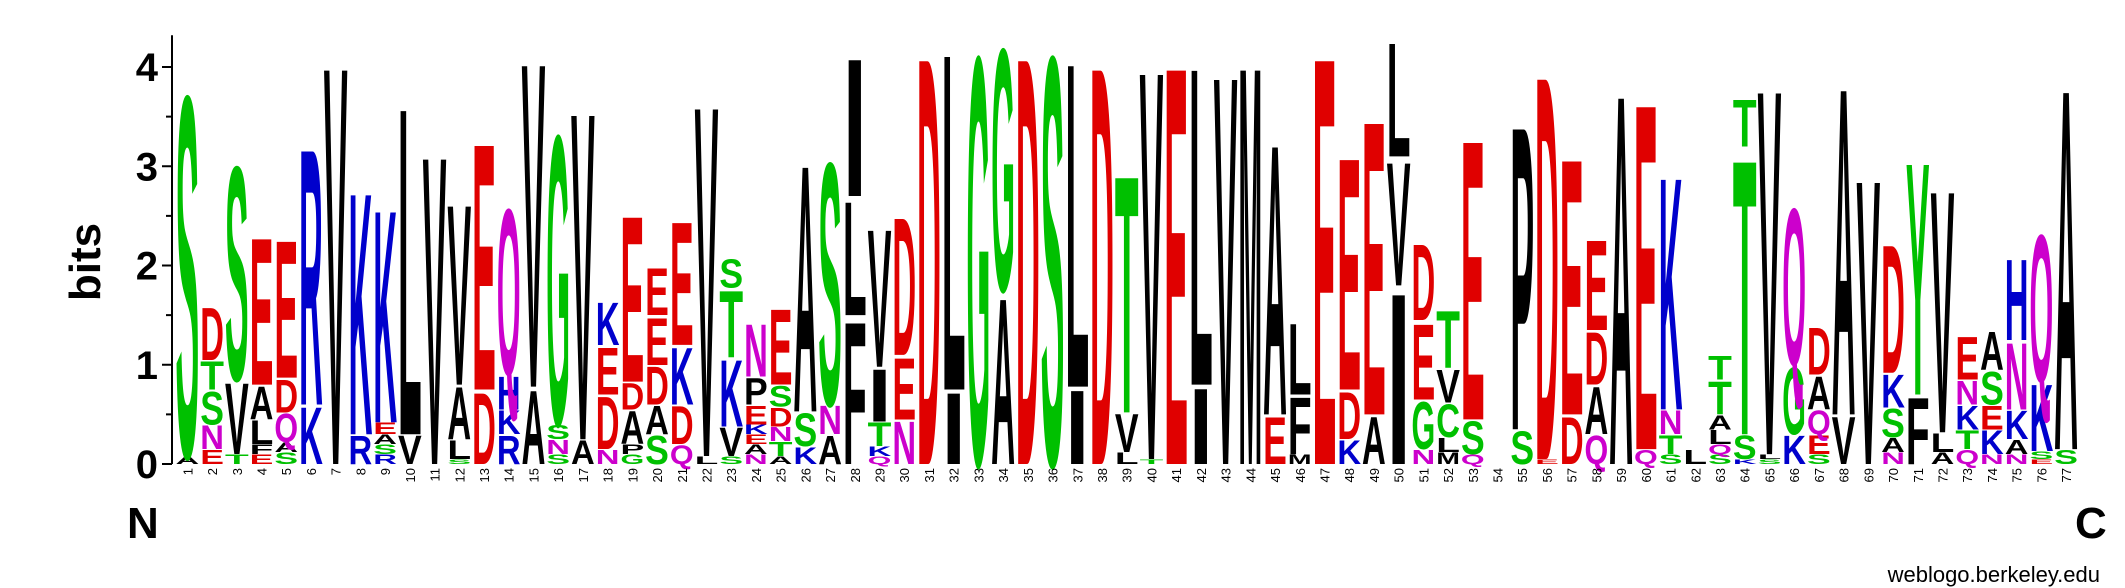  I want to click on x-tick-label: 62, so click(1695, 475).